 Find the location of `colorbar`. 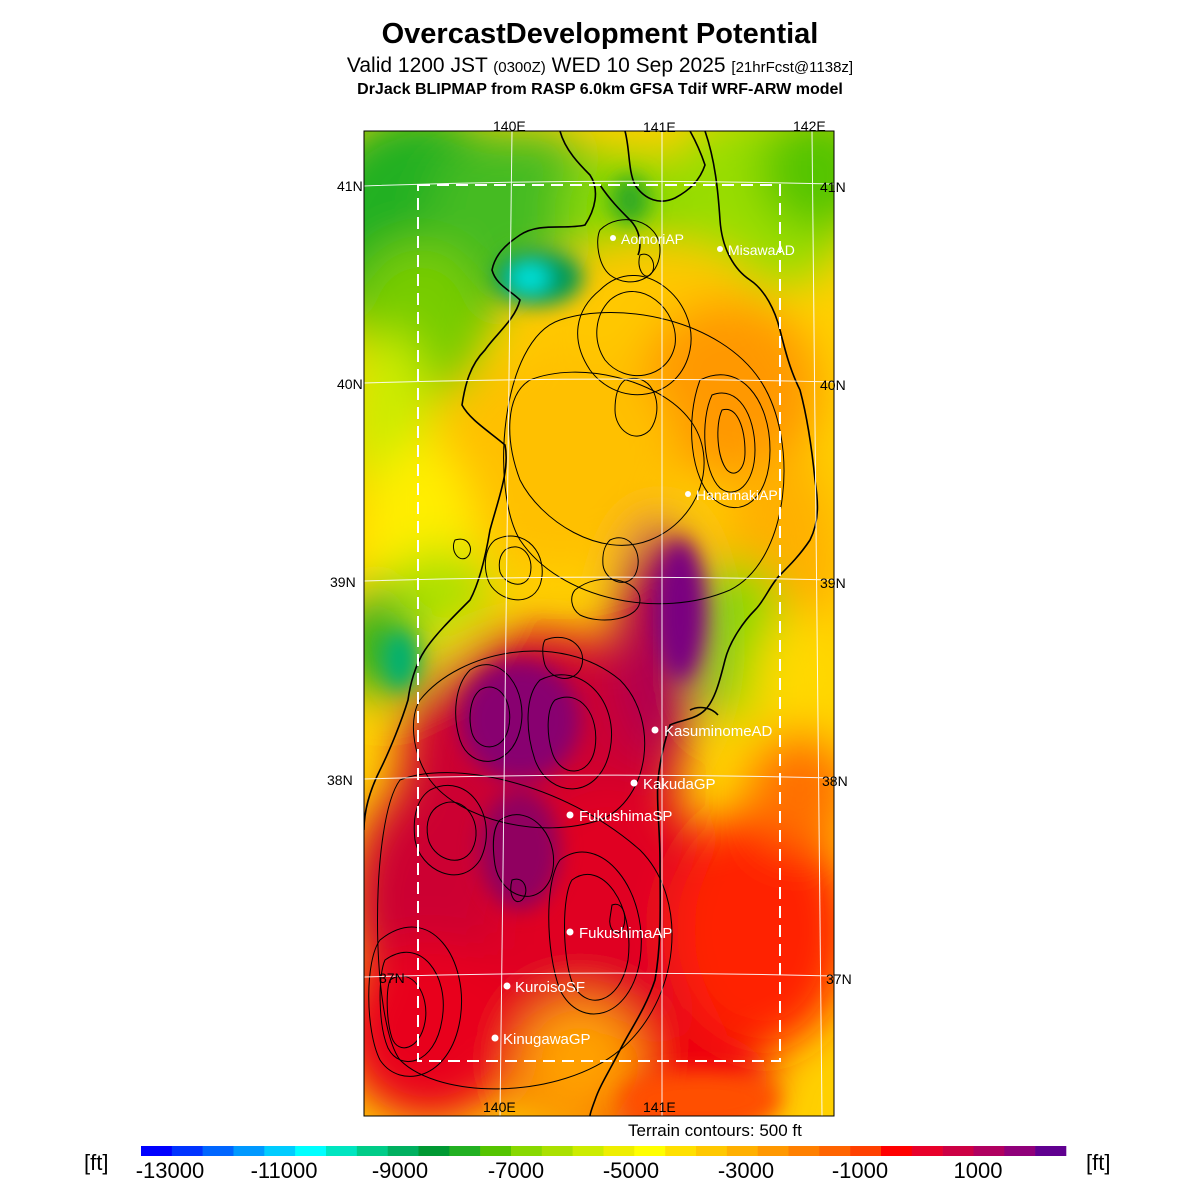

colorbar is located at coordinates (604, 1151).